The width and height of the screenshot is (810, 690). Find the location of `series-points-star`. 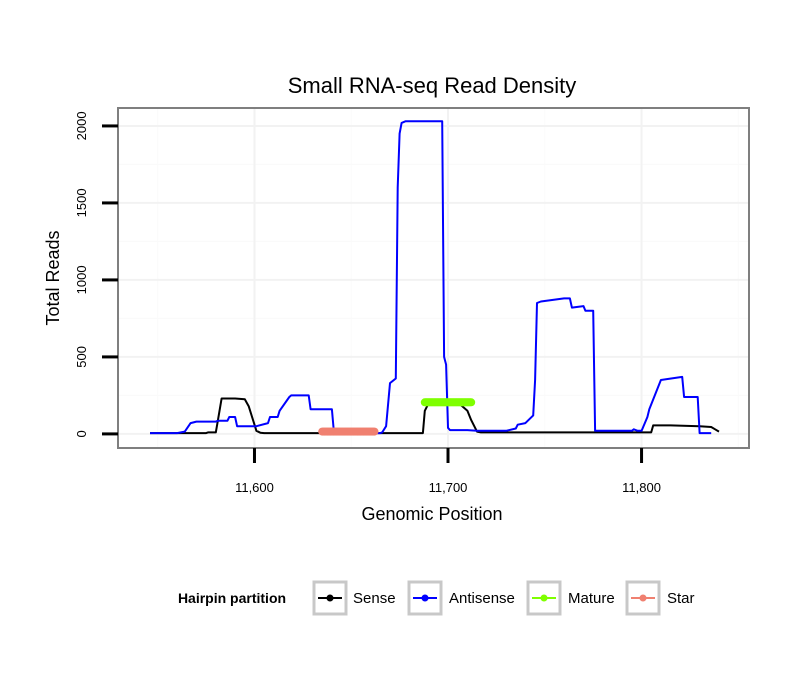

series-points-star is located at coordinates (348, 431).